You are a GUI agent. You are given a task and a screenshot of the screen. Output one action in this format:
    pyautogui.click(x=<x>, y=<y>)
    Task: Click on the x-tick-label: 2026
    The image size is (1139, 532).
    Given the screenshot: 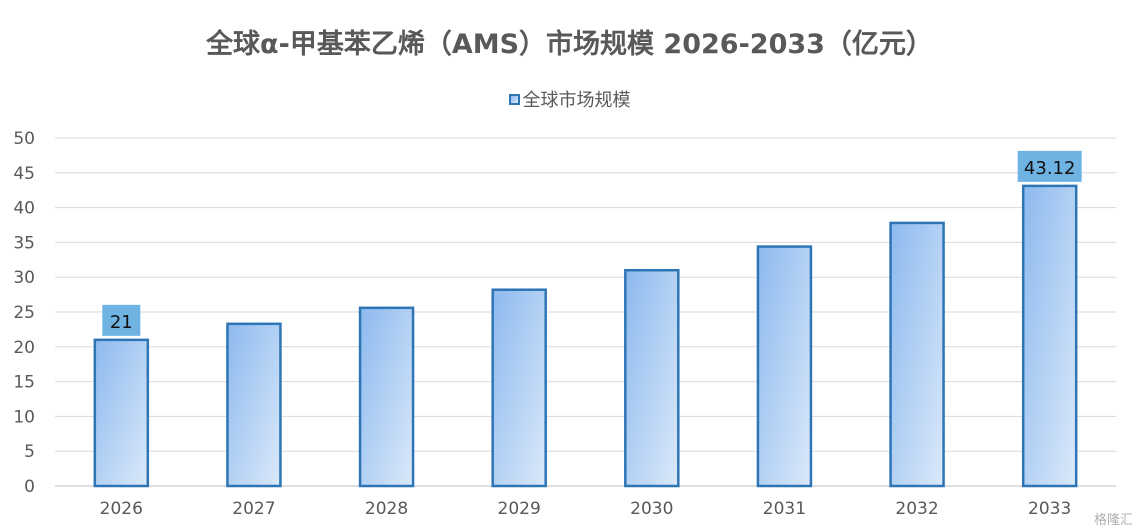 What is the action you would take?
    pyautogui.click(x=121, y=509)
    